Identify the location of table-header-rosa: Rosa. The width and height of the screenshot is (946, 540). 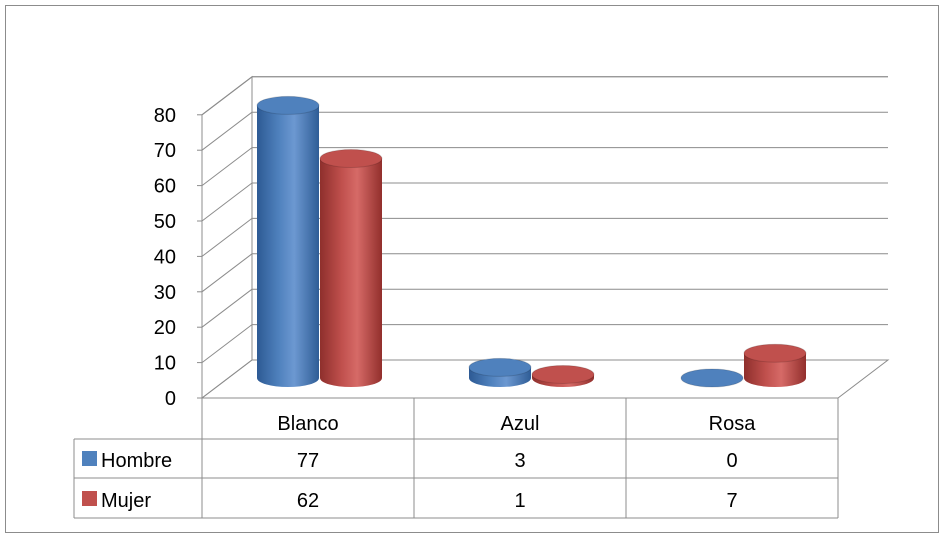
(733, 424).